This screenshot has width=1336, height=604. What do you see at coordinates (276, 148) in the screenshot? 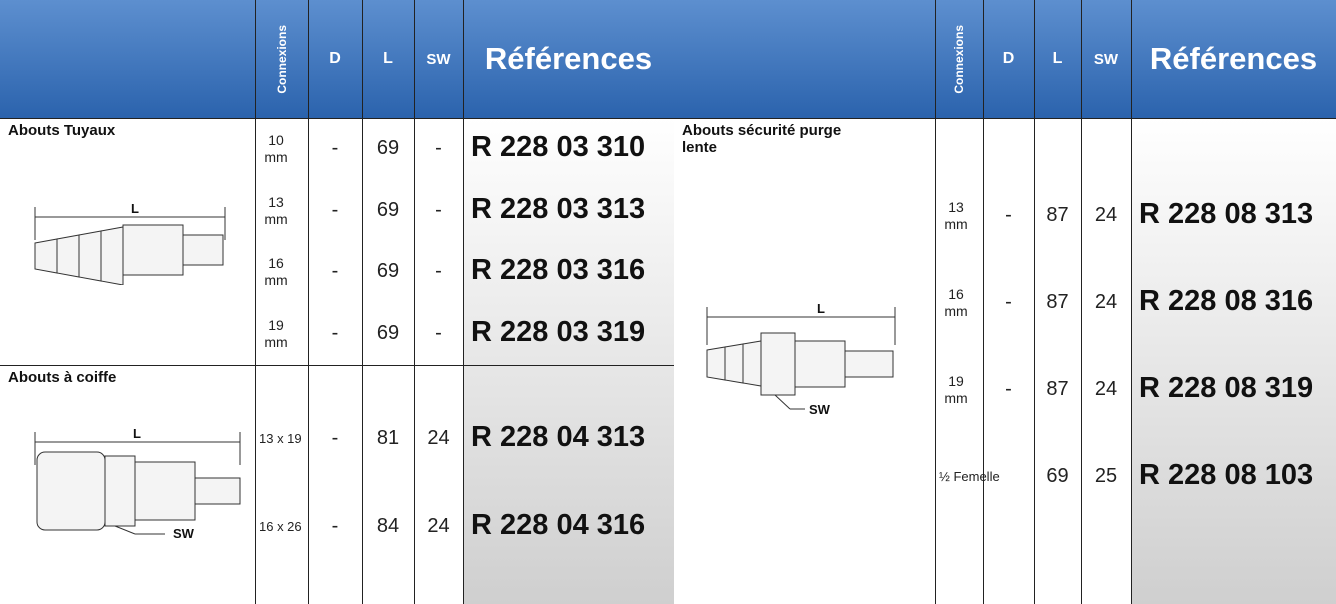
I see `connexion: 10 mm` at bounding box center [276, 148].